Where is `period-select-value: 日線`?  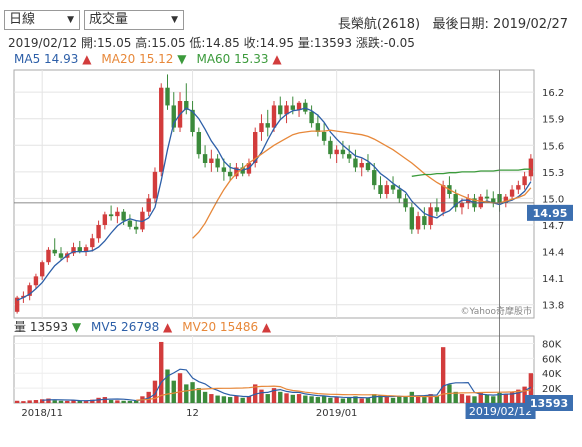
period-select-value: 日線 is located at coordinates (22, 19).